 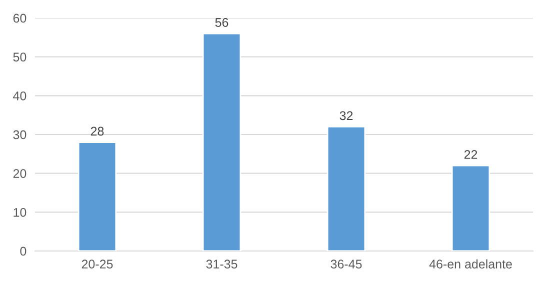 I want to click on y-tick-label: 60, so click(x=19, y=18).